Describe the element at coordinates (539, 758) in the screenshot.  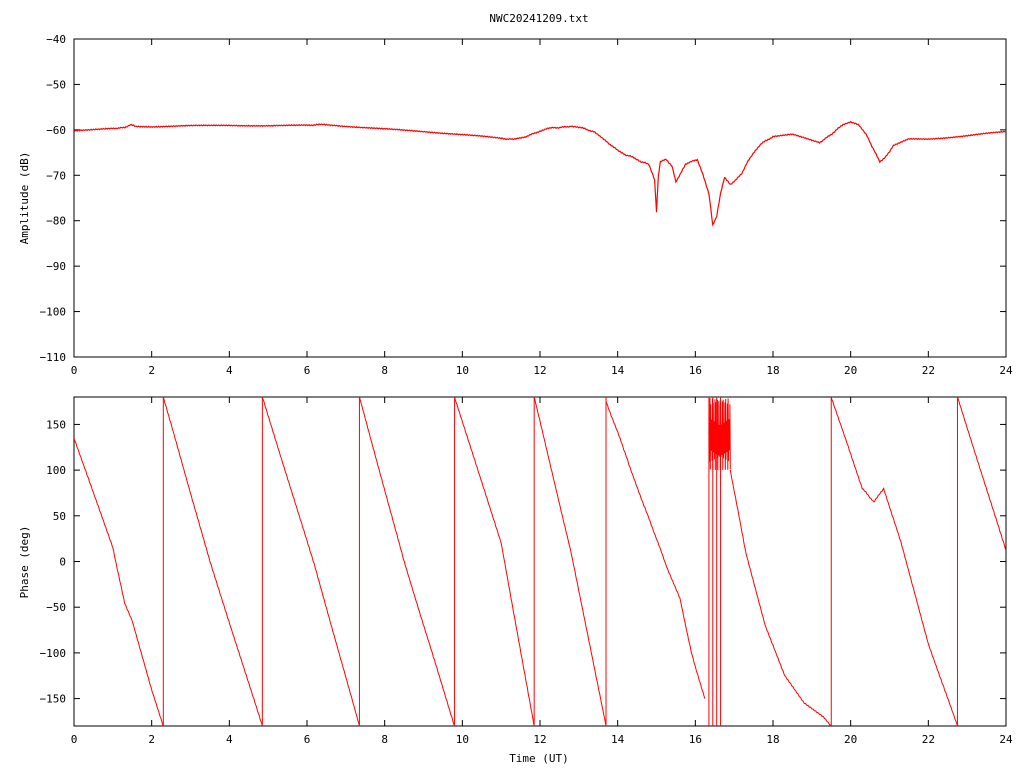
I see `phase-xlabel: Time (UT)` at that location.